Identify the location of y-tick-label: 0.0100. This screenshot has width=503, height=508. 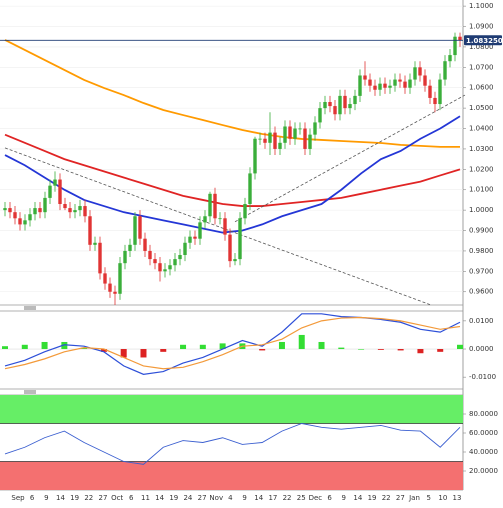
(481, 321).